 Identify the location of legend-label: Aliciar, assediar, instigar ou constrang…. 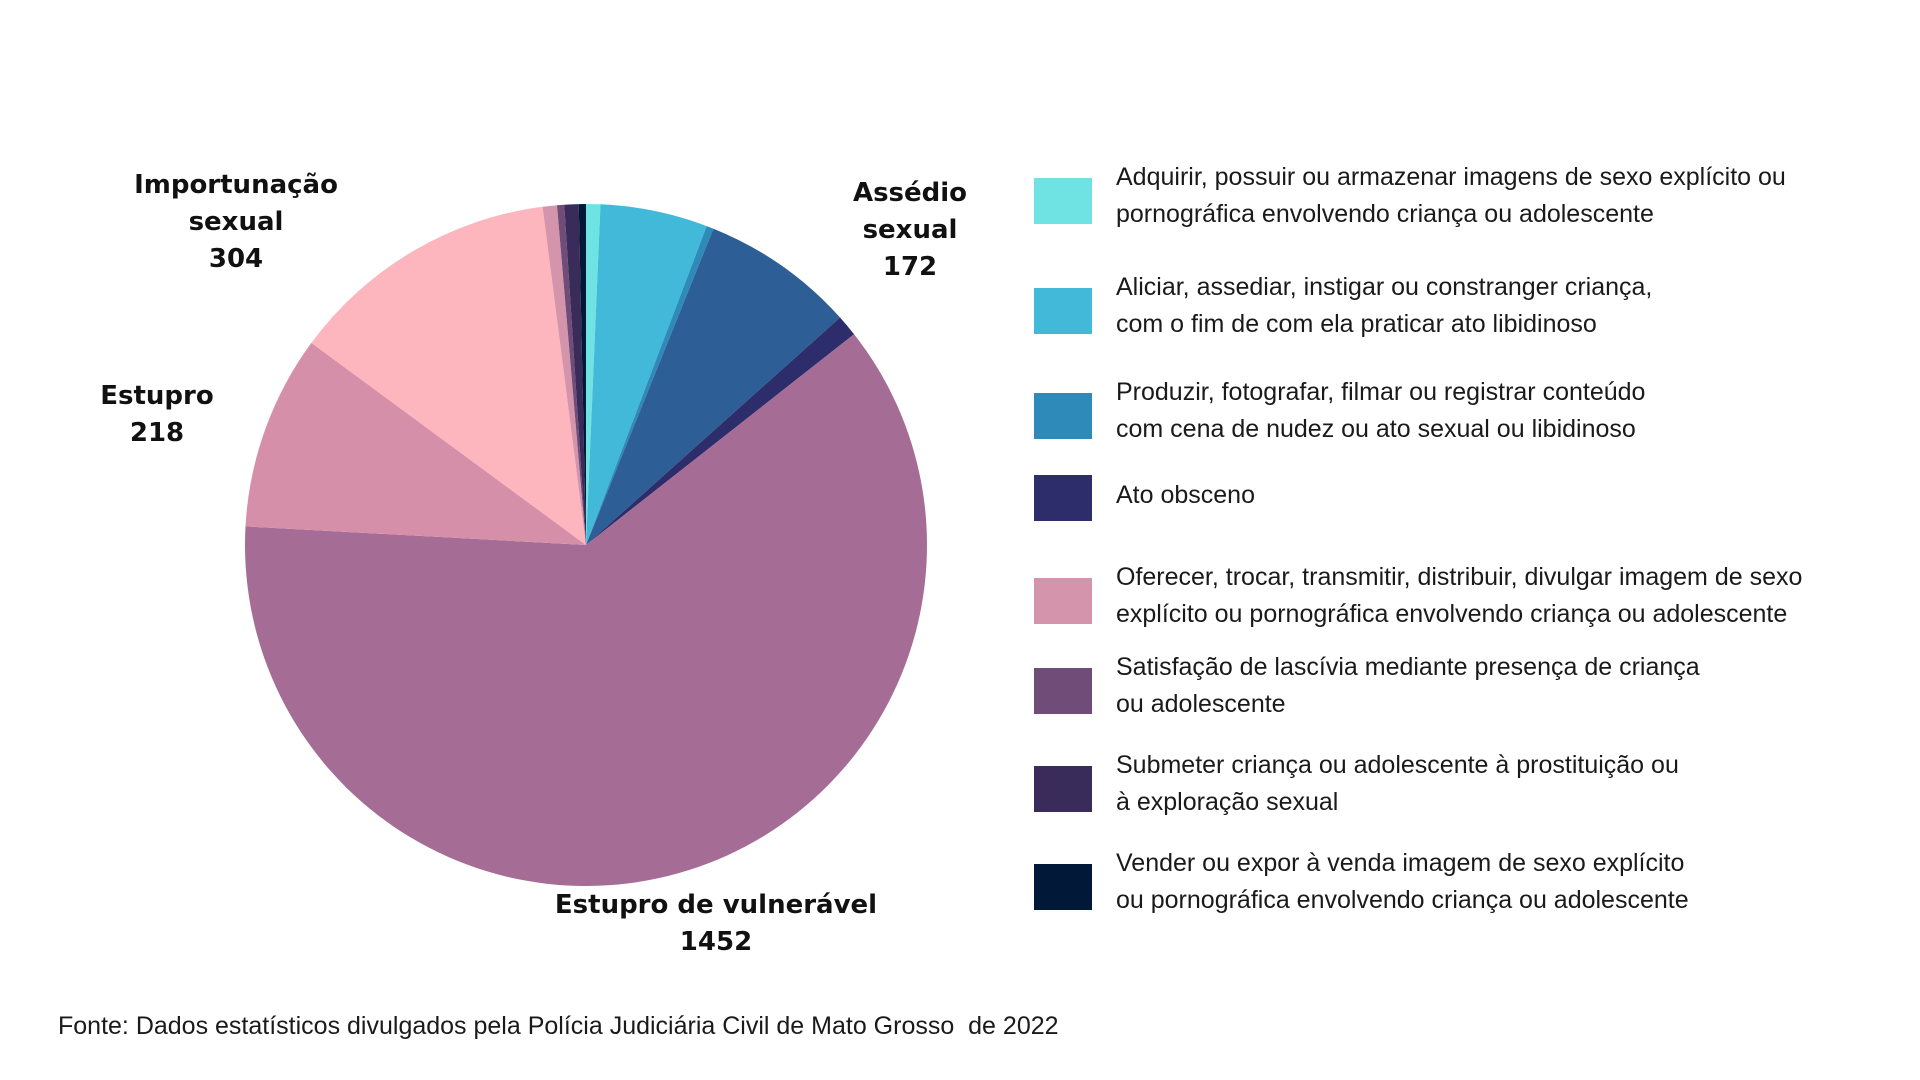
(1511, 306).